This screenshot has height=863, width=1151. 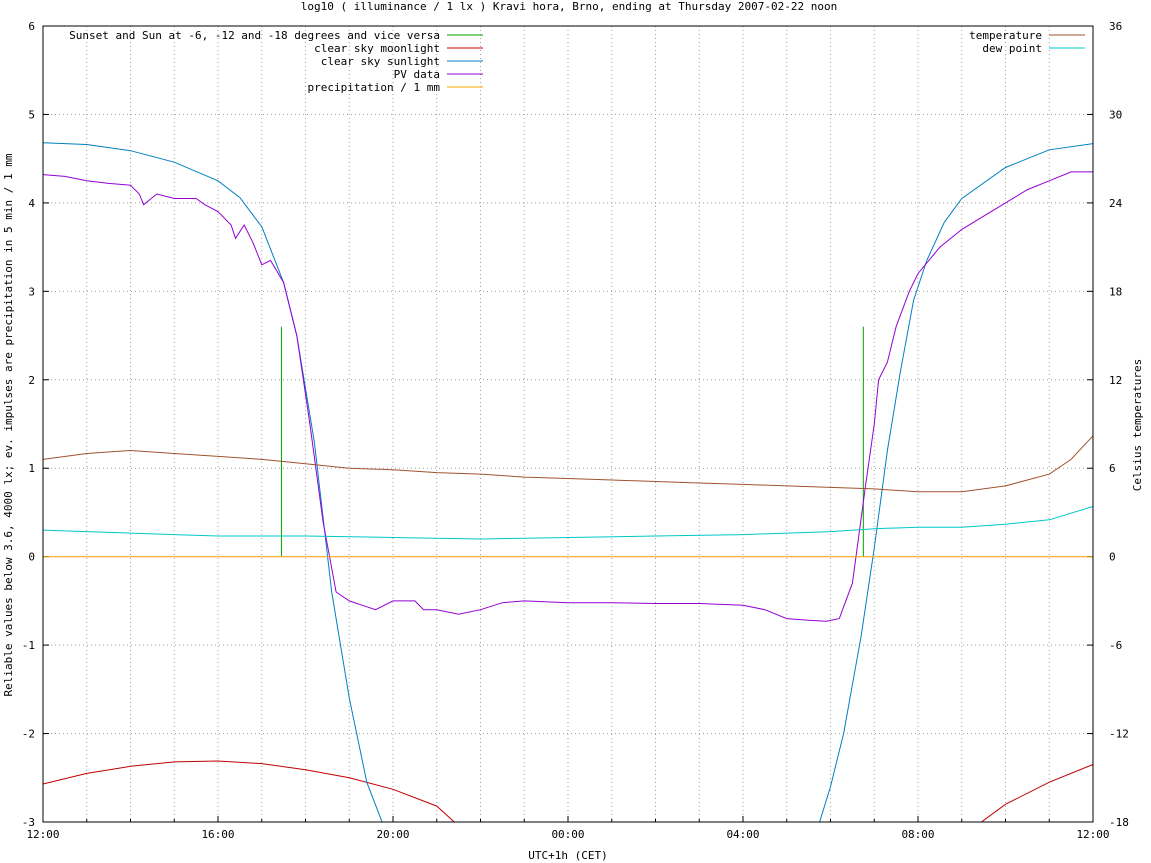 What do you see at coordinates (917, 834) in the screenshot?
I see `x-tick-label: 08:00` at bounding box center [917, 834].